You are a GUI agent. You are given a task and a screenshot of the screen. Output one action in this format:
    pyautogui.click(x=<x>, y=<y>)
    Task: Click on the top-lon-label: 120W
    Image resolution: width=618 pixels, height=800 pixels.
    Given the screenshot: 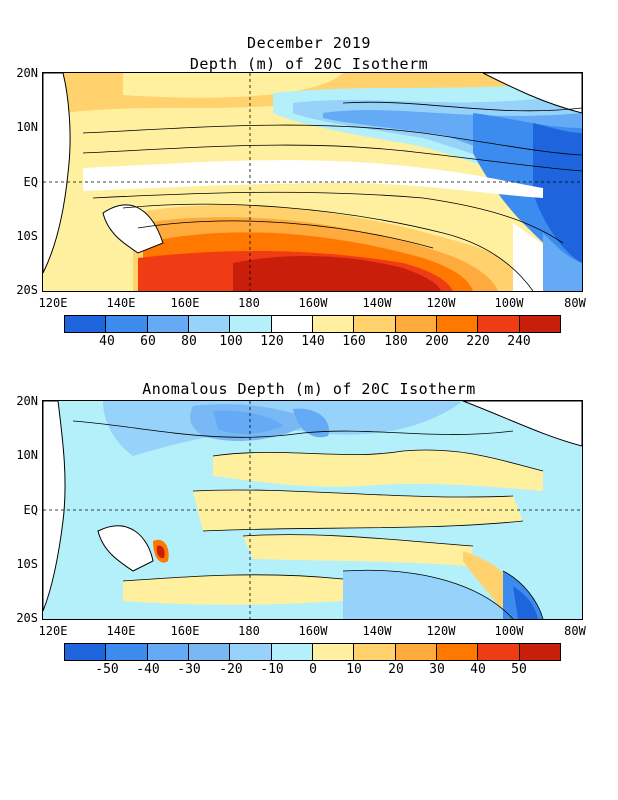 What is the action you would take?
    pyautogui.click(x=441, y=303)
    